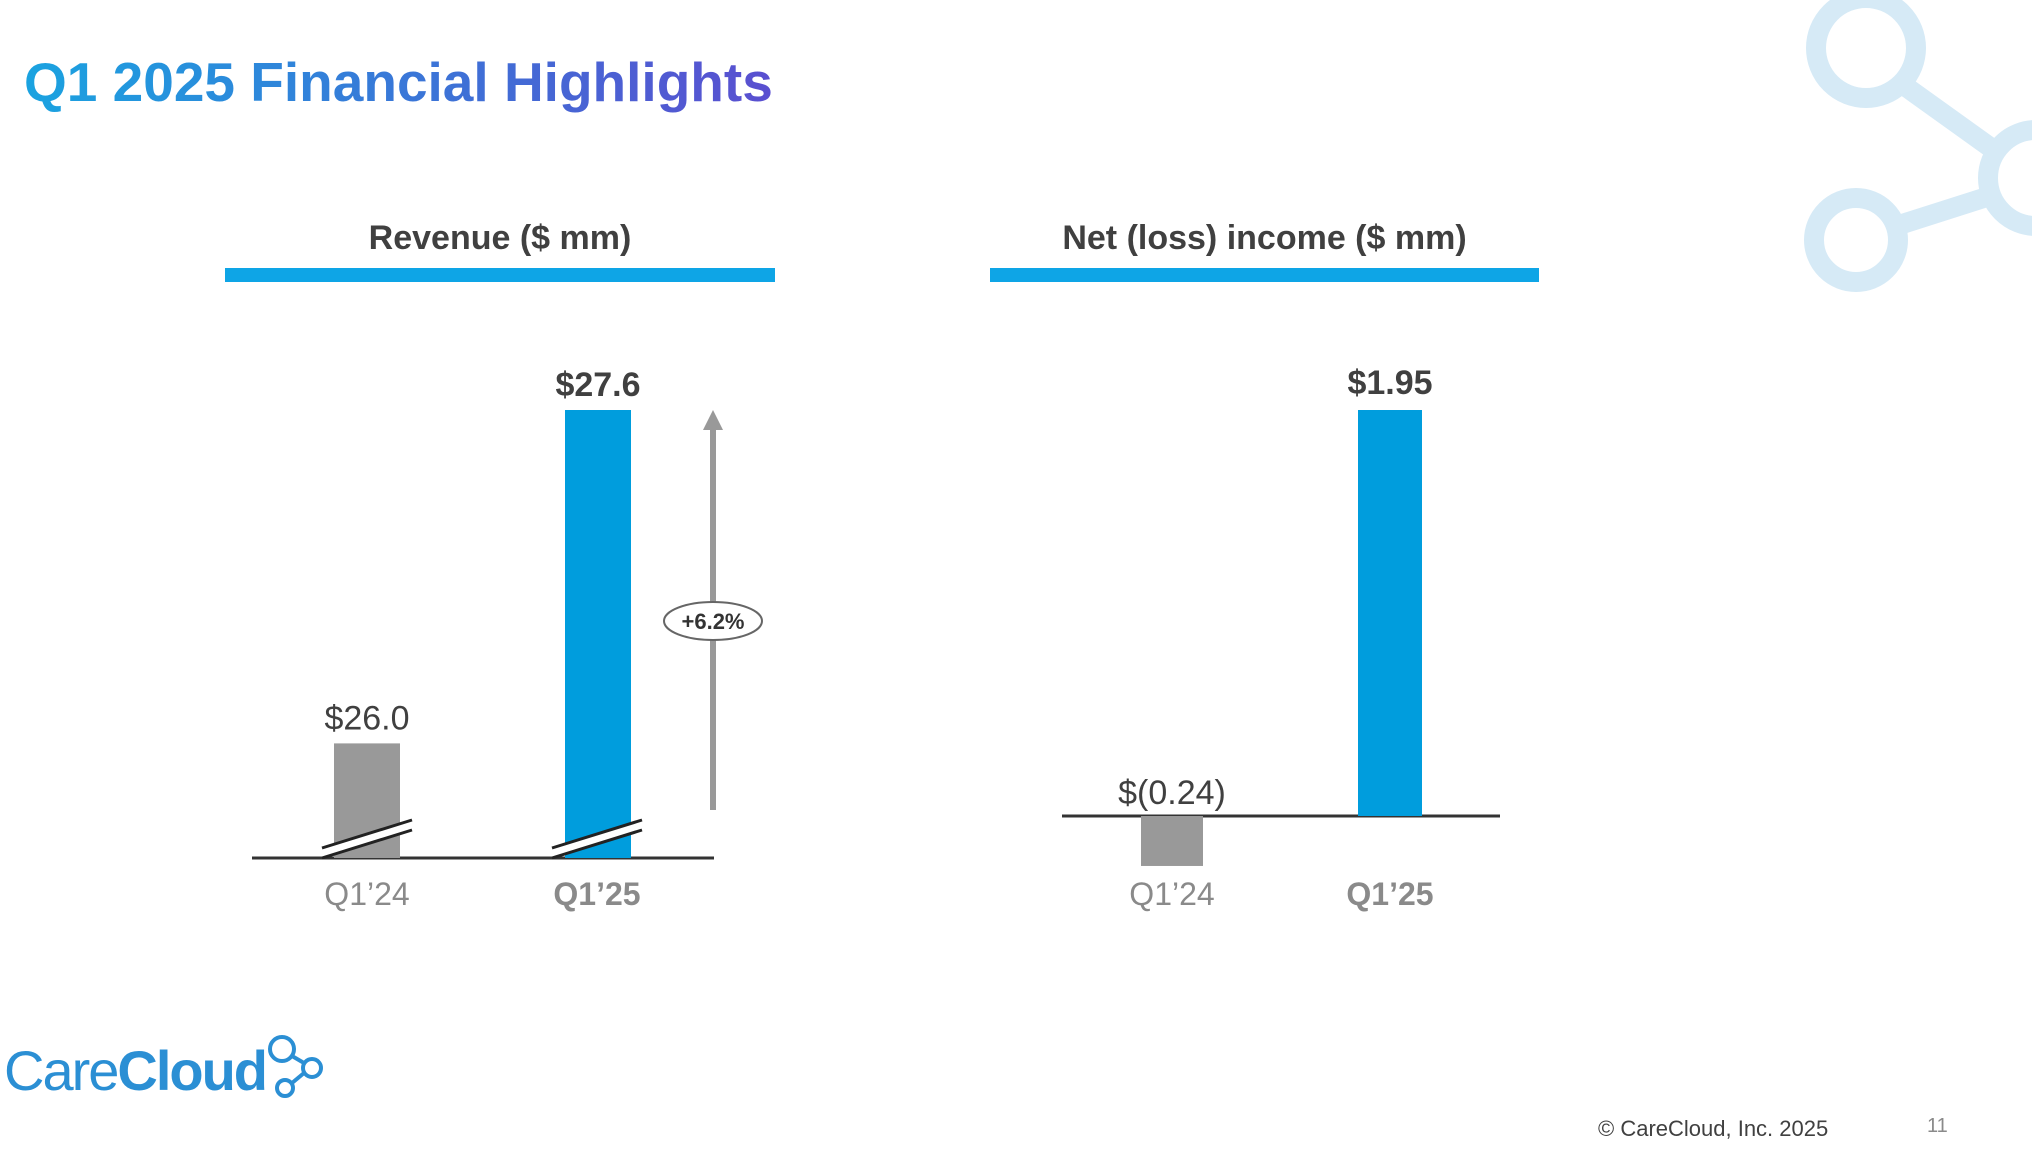 The width and height of the screenshot is (2032, 1149). What do you see at coordinates (596, 894) in the screenshot?
I see `revenue-x-tick-q1-25: Q1’25` at bounding box center [596, 894].